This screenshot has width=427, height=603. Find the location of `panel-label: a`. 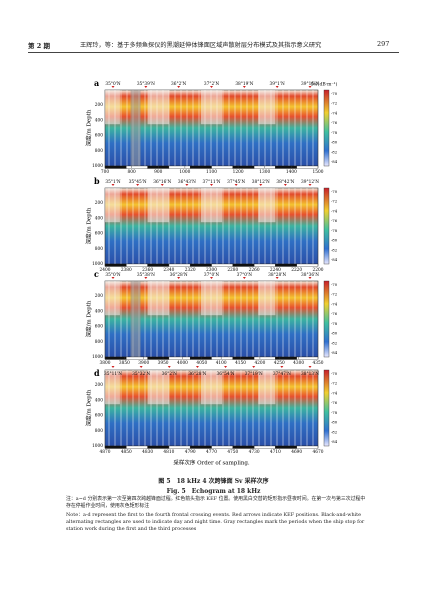

panel-label: a is located at coordinates (96, 83).